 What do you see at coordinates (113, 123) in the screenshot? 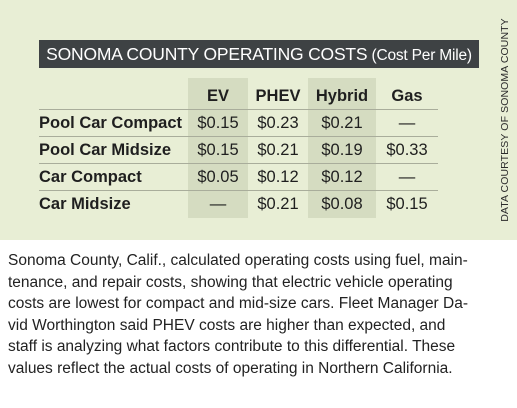
I see `row-label-pool-car-compact: Pool Car Compact` at bounding box center [113, 123].